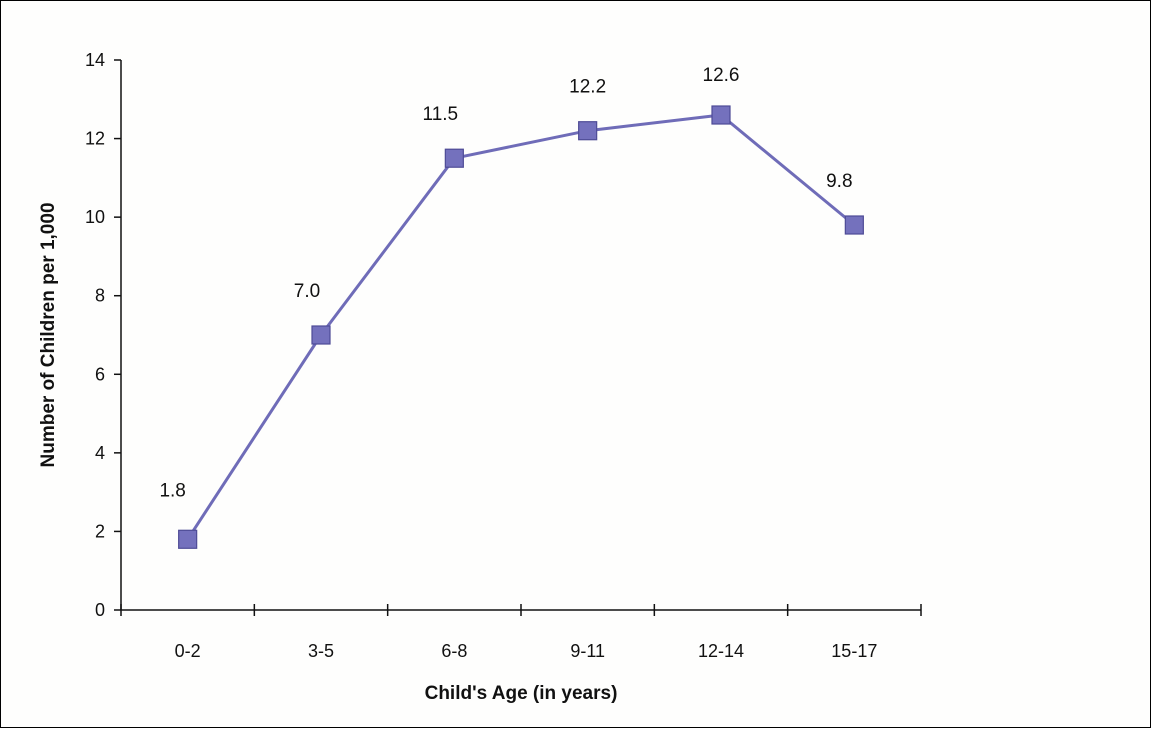 Image resolution: width=1151 pixels, height=729 pixels. What do you see at coordinates (48, 334) in the screenshot?
I see `y-axis-title: Number of Children per 1,000` at bounding box center [48, 334].